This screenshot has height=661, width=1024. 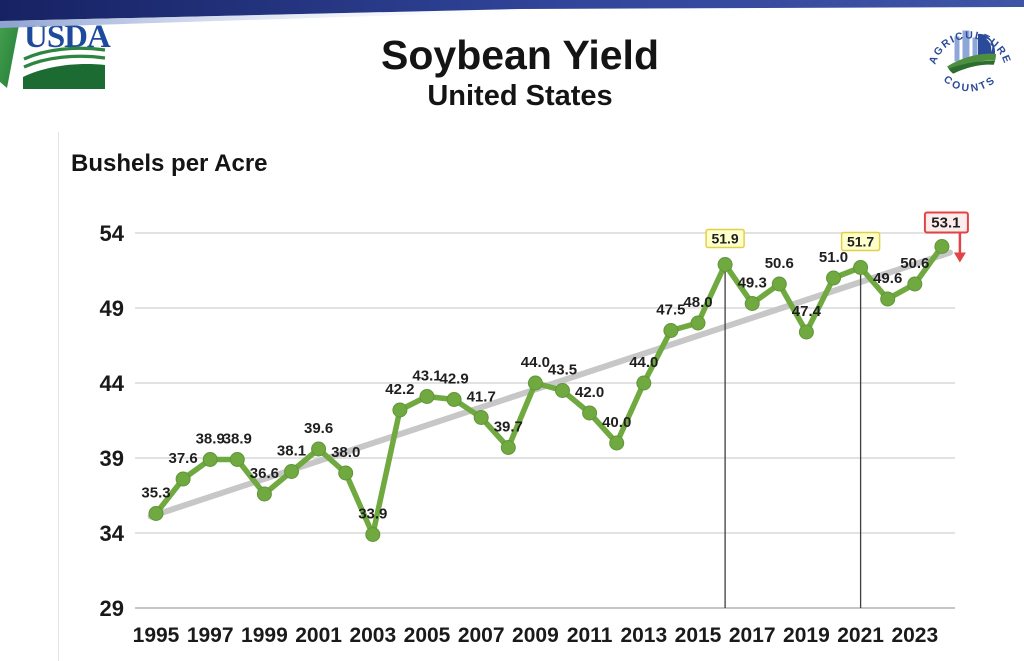 I want to click on data-point-1995, so click(x=156, y=513).